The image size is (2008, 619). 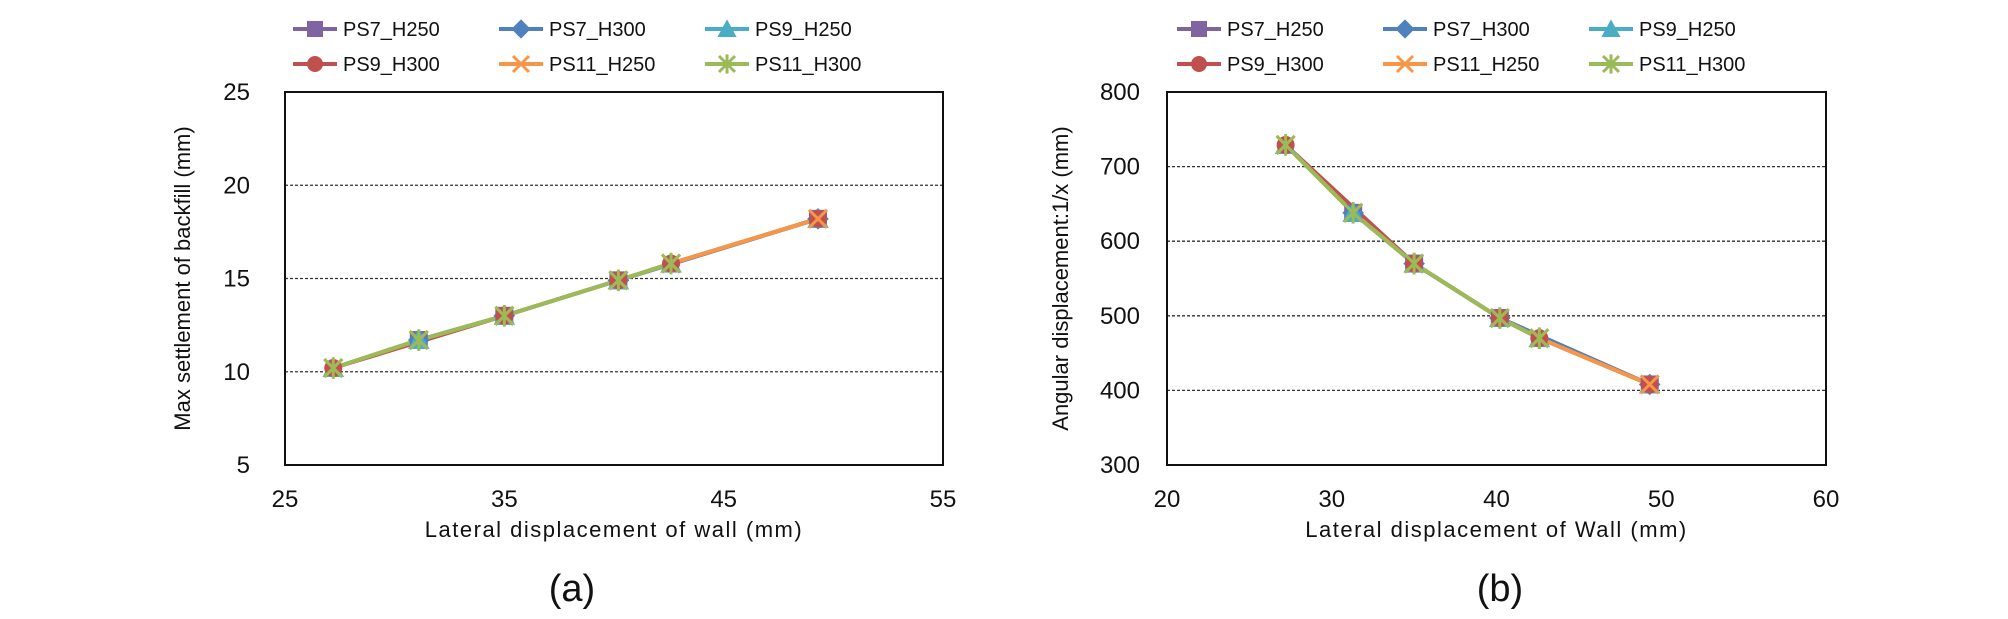 What do you see at coordinates (1120, 465) in the screenshot?
I see `y-tick-label: 300` at bounding box center [1120, 465].